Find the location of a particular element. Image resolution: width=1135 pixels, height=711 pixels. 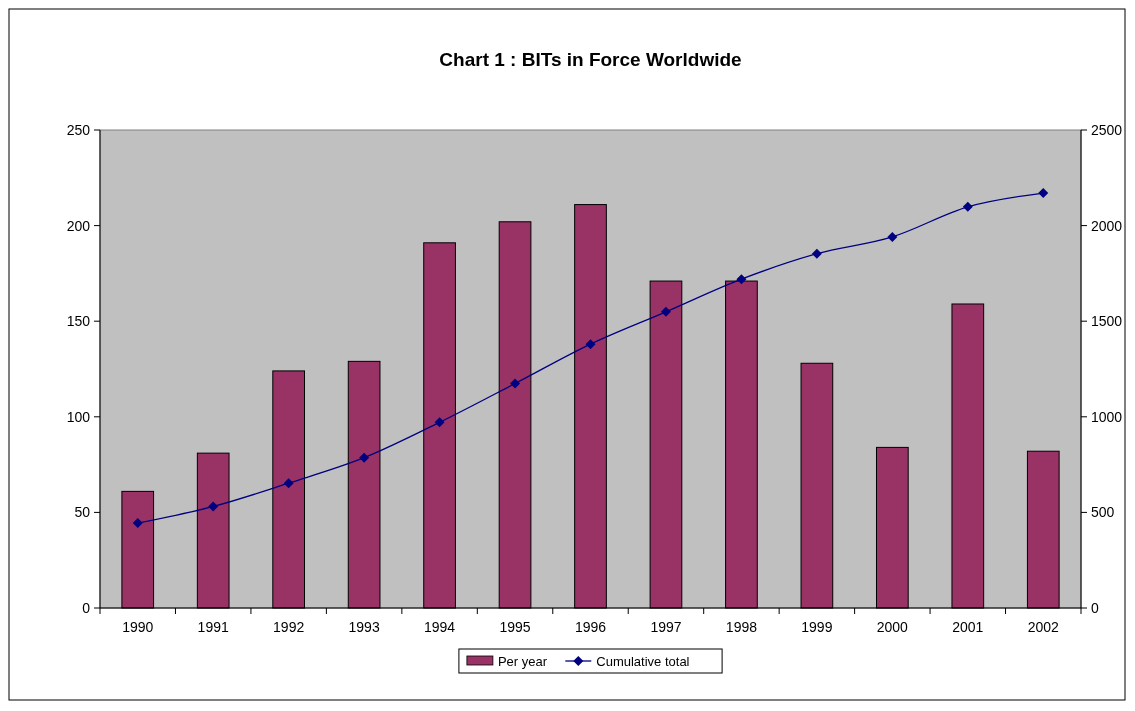

x-tick-label: 1995 is located at coordinates (515, 627).